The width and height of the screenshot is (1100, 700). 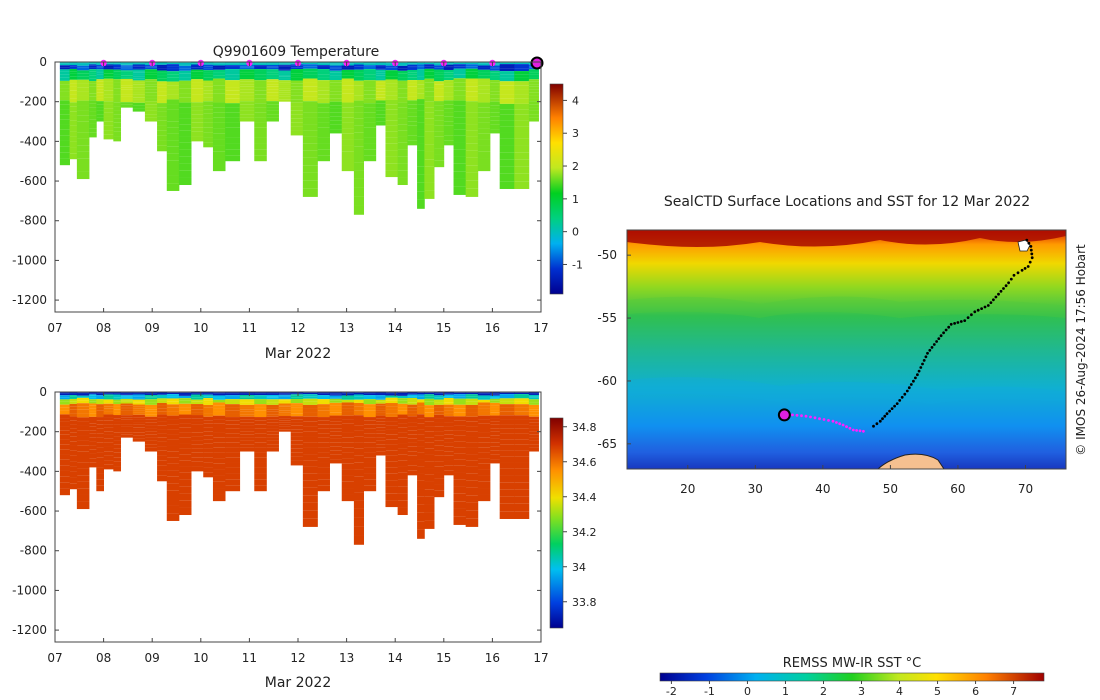 I want to click on x-tick-label: 07, so click(x=54, y=658).